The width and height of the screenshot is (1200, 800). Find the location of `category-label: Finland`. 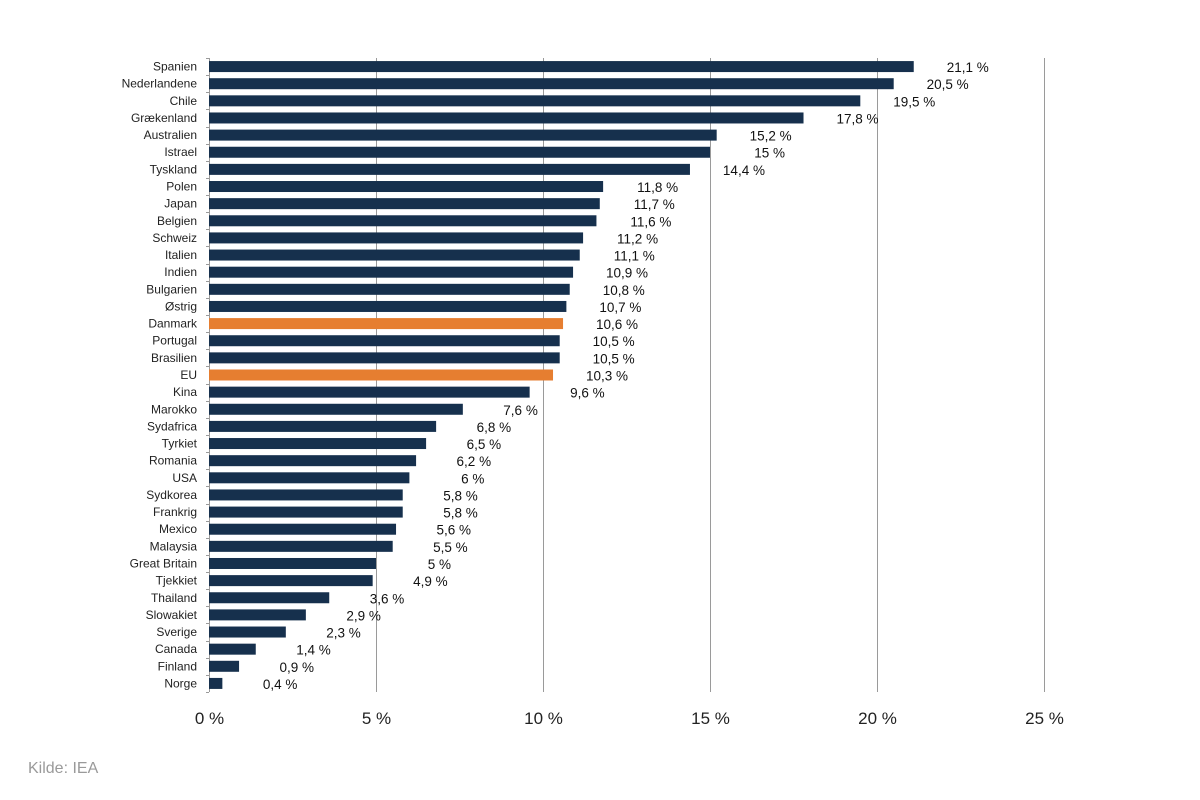

category-label: Finland is located at coordinates (177, 666).